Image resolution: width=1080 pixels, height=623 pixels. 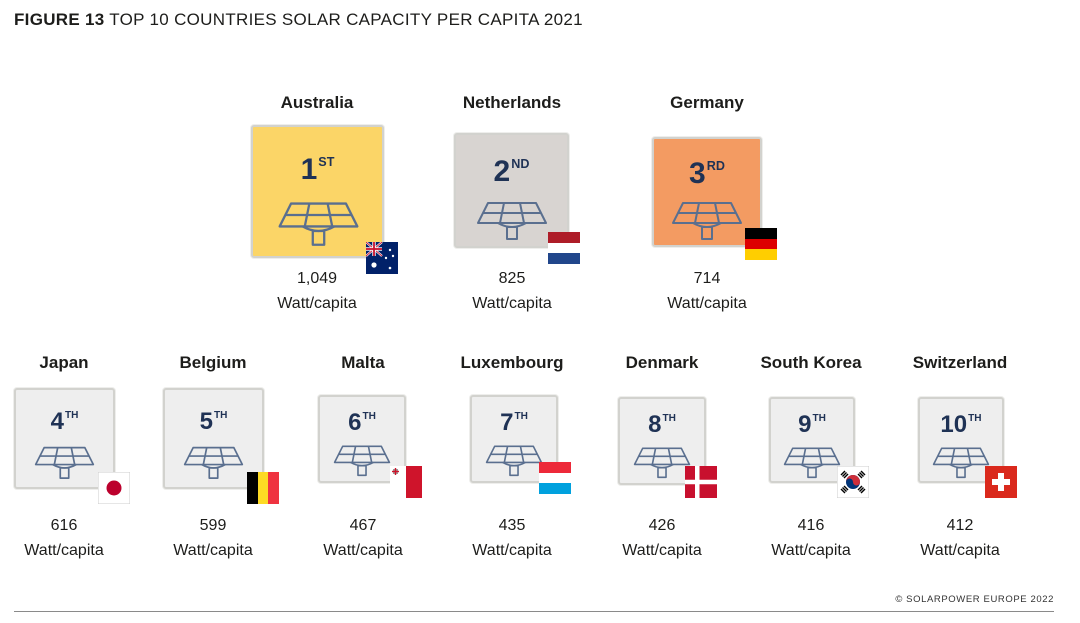 What do you see at coordinates (381, 257) in the screenshot?
I see `flag-australia-icon` at bounding box center [381, 257].